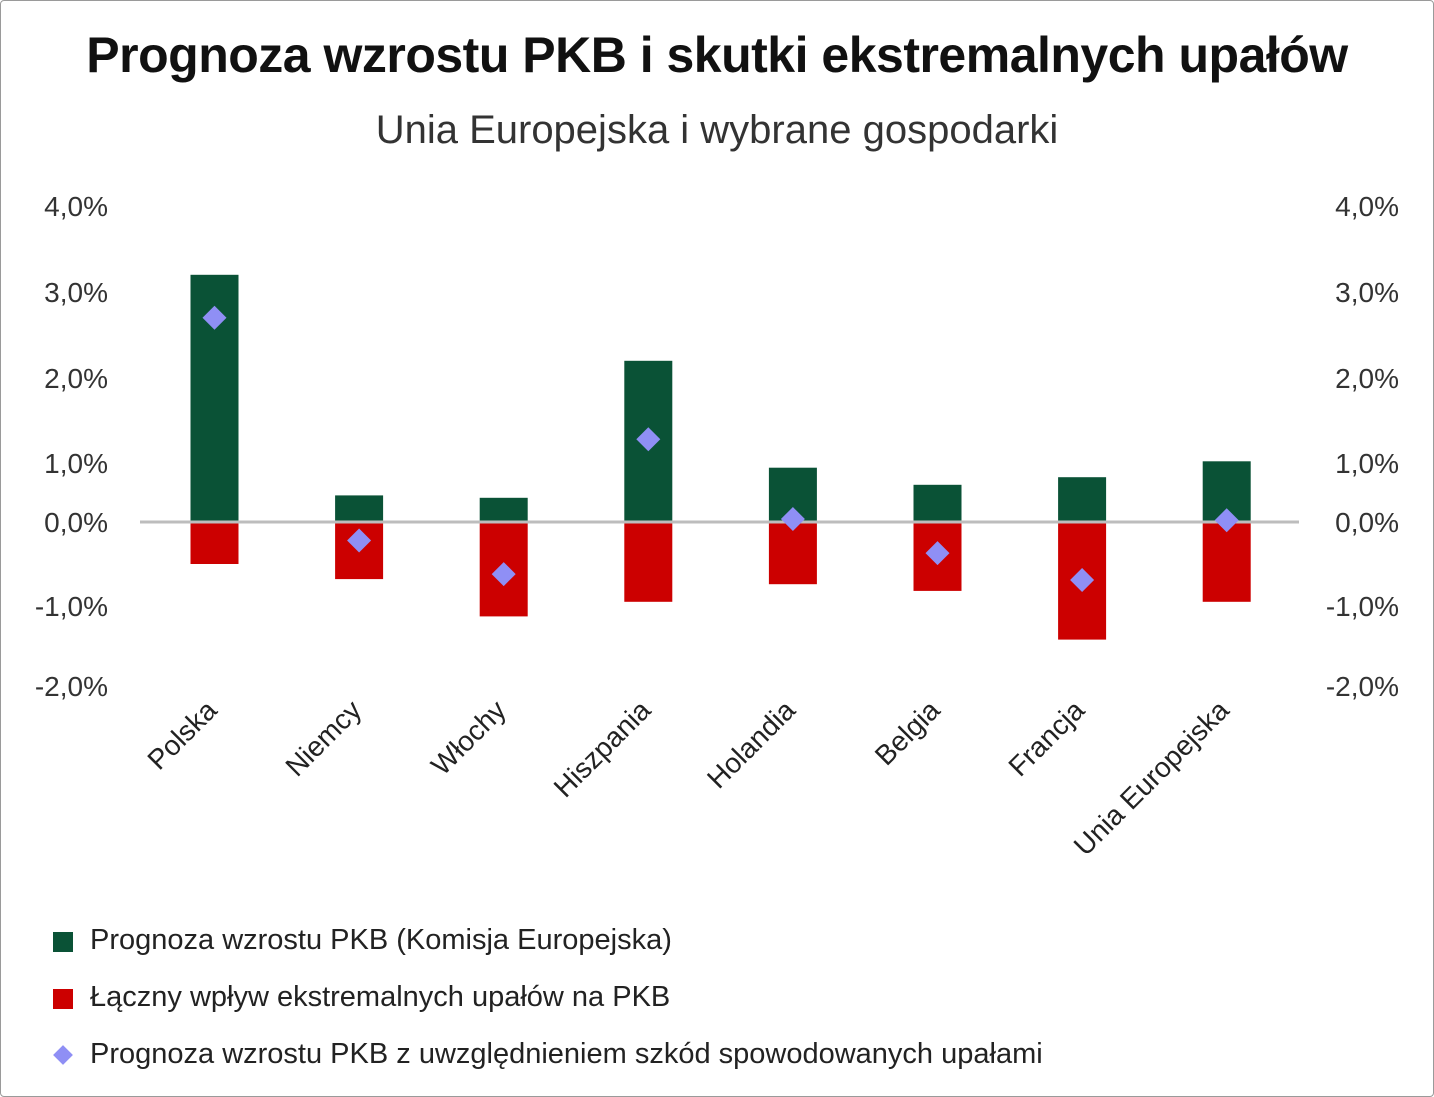  Describe the element at coordinates (323, 738) in the screenshot. I see `category-label: Niemcy` at that location.